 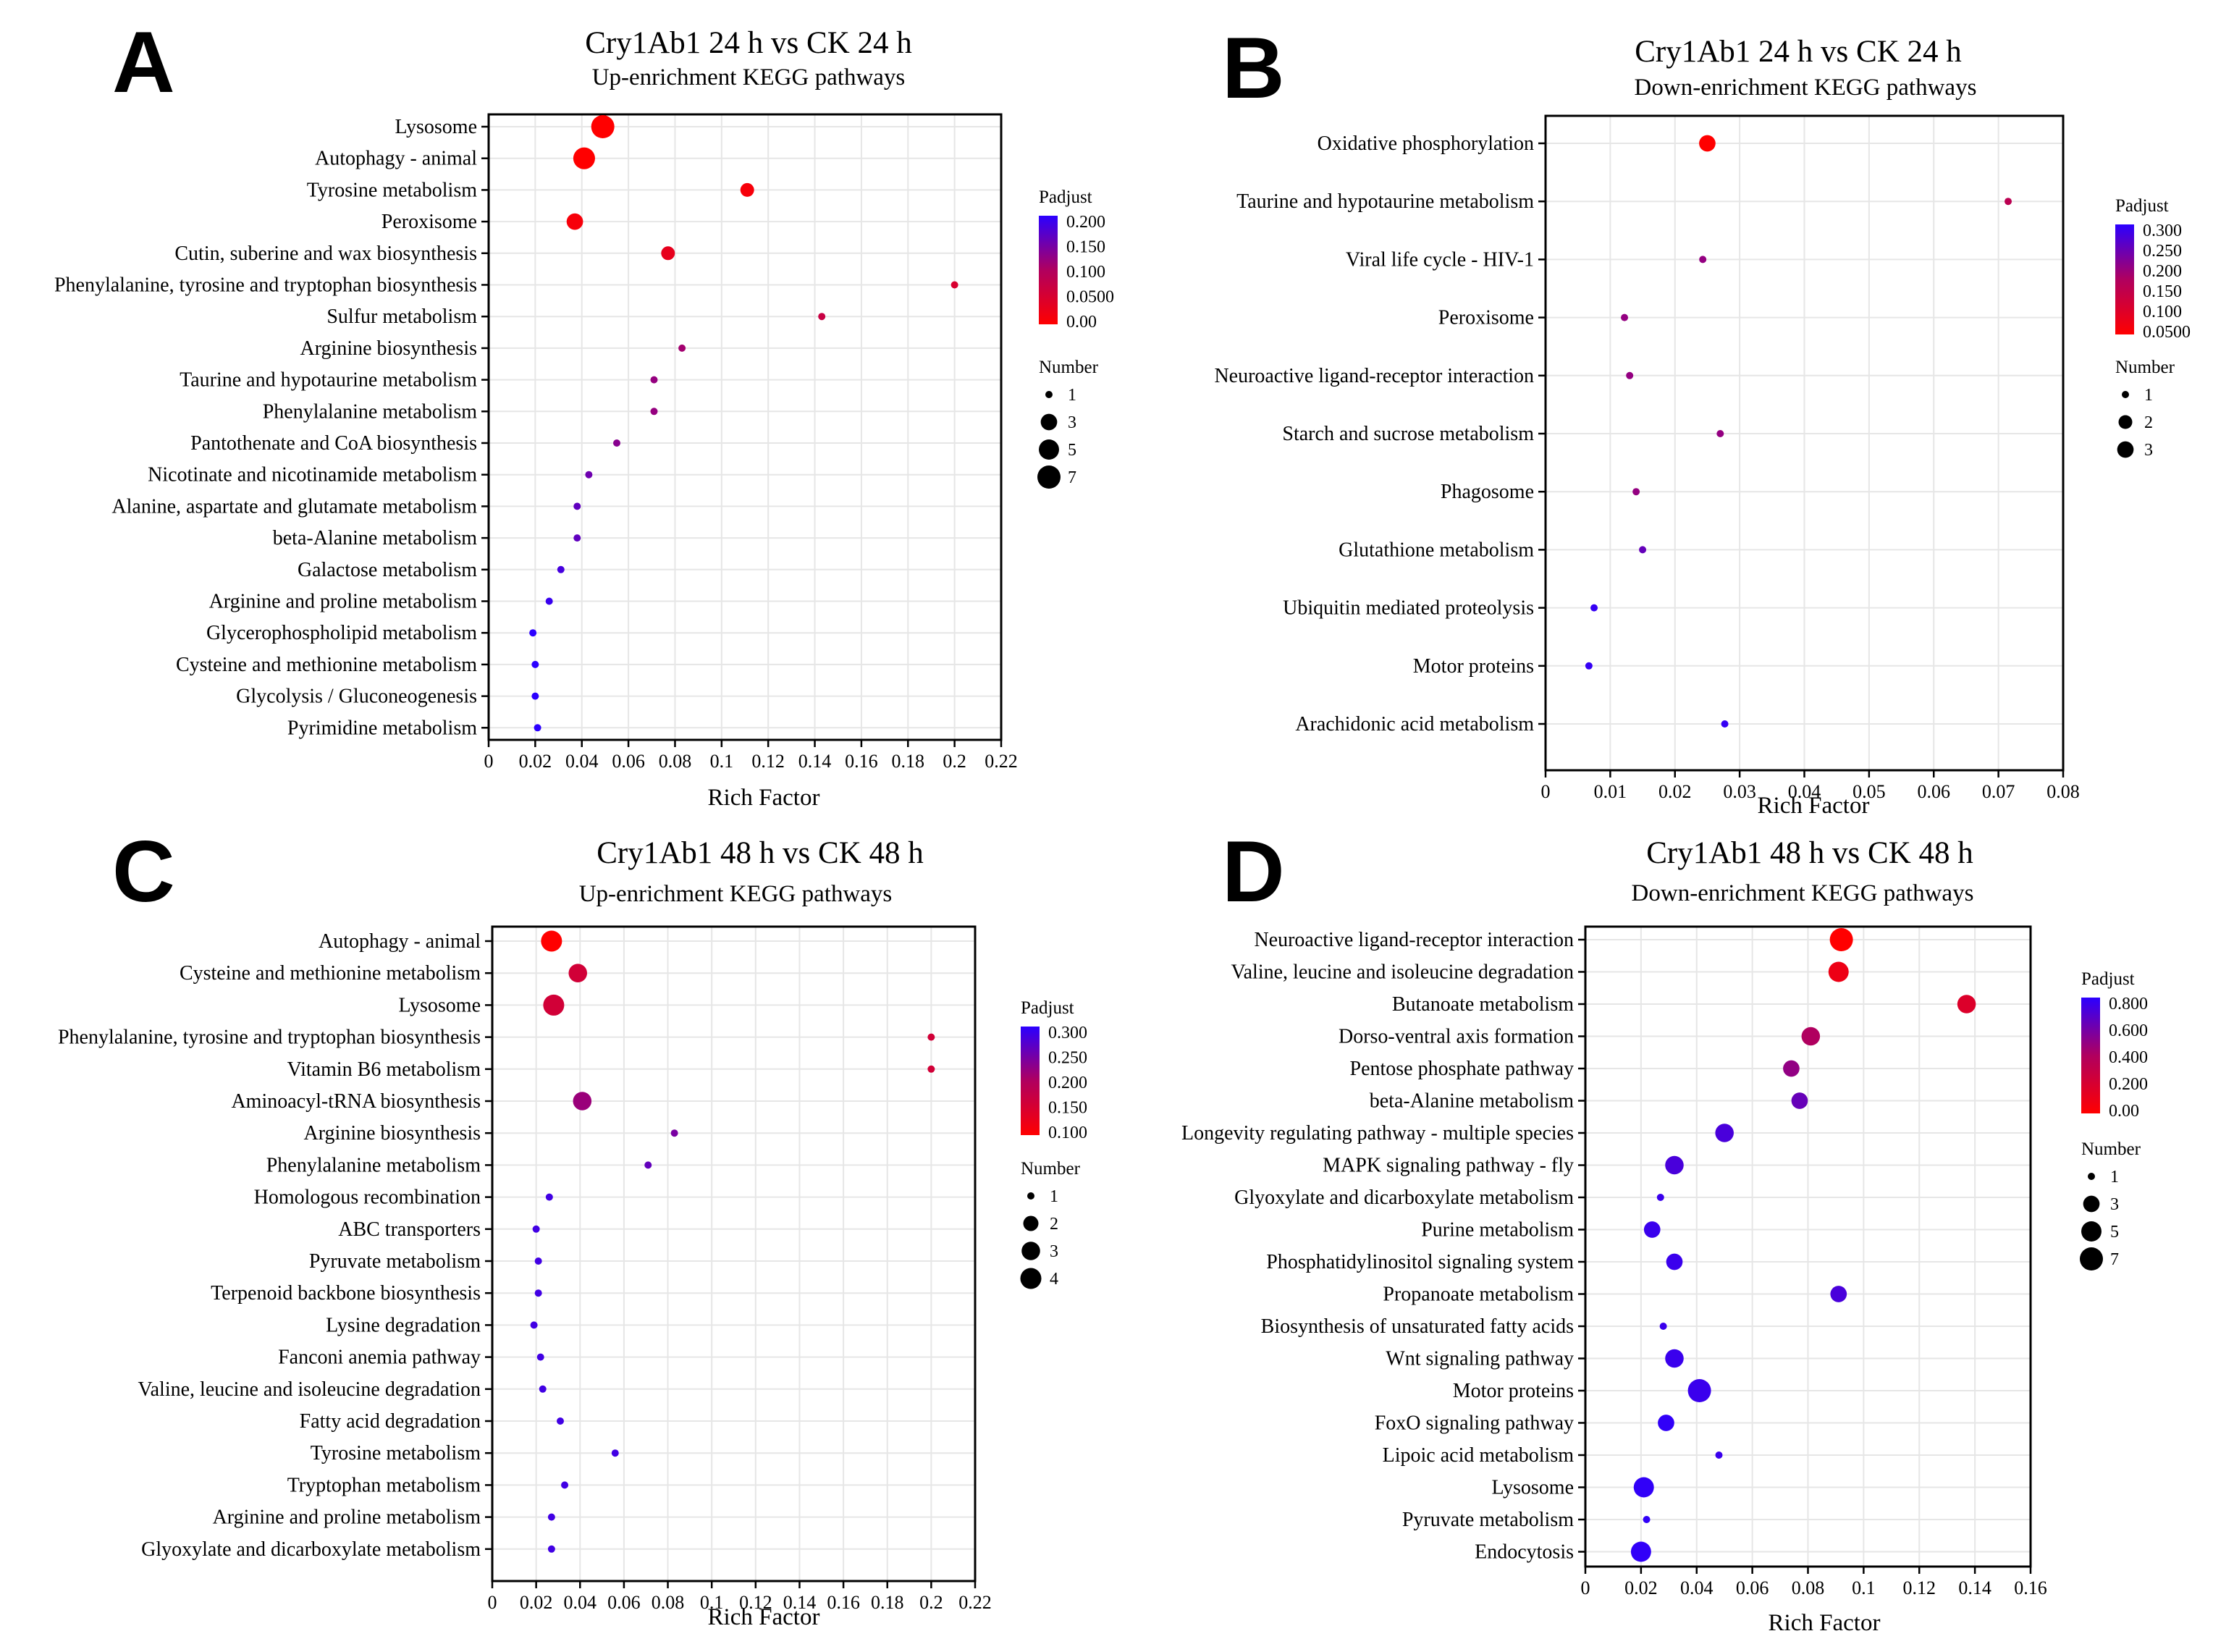 What do you see at coordinates (2114, 1178) in the screenshot?
I see `size-legend-label: 1` at bounding box center [2114, 1178].